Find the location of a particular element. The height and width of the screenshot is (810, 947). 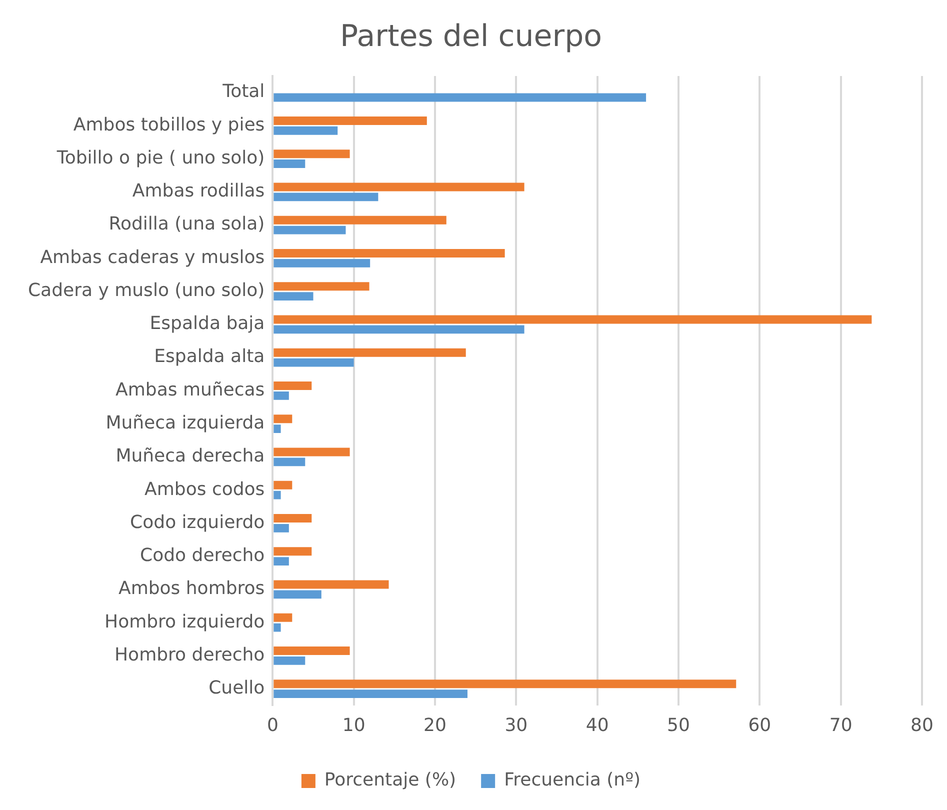

y-tick-label: Tobillo o pie ( uno solo) is located at coordinates (160, 157).